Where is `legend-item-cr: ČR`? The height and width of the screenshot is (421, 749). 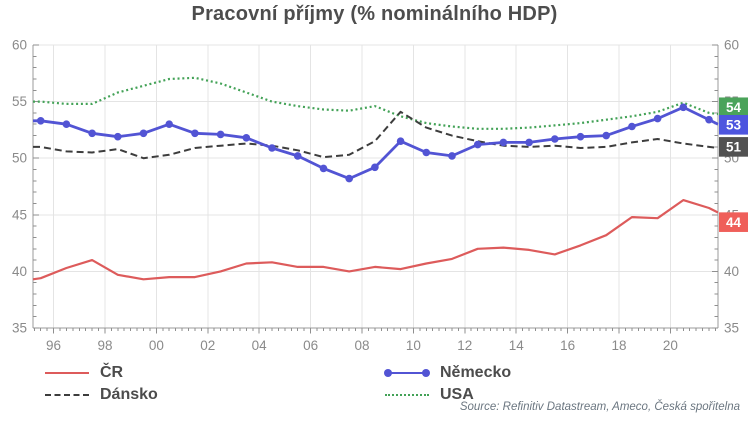
legend-item-cr: ČR is located at coordinates (84, 373).